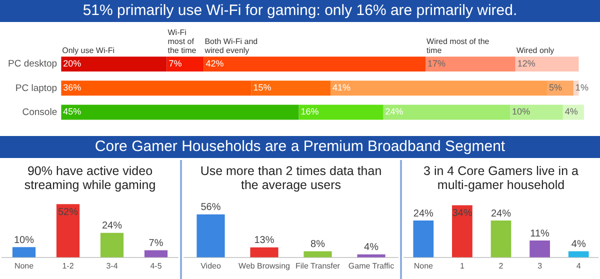 This screenshot has width=600, height=279. Describe the element at coordinates (36, 88) in the screenshot. I see `y-tick-label: PC laptop` at that location.